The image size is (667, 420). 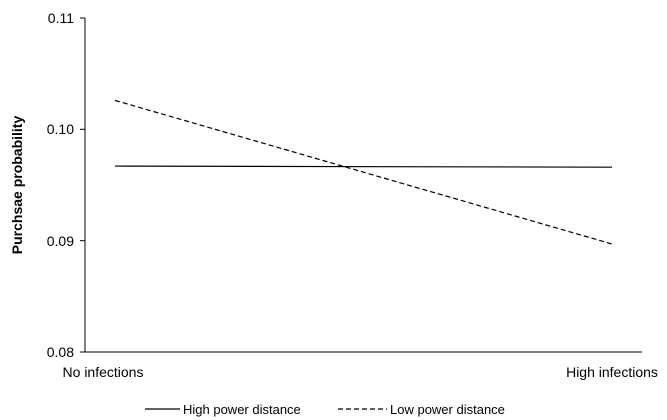 What do you see at coordinates (61, 18) in the screenshot?
I see `y-tick-label: 0.11` at bounding box center [61, 18].